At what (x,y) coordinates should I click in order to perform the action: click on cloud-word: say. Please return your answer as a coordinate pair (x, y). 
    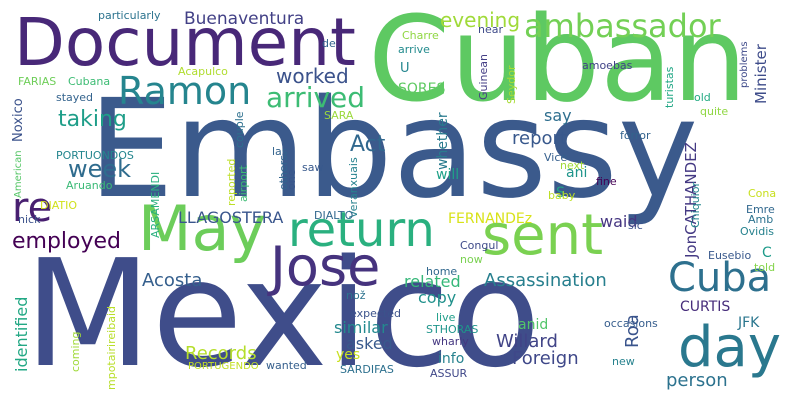
    Looking at the image, I should click on (558, 115).